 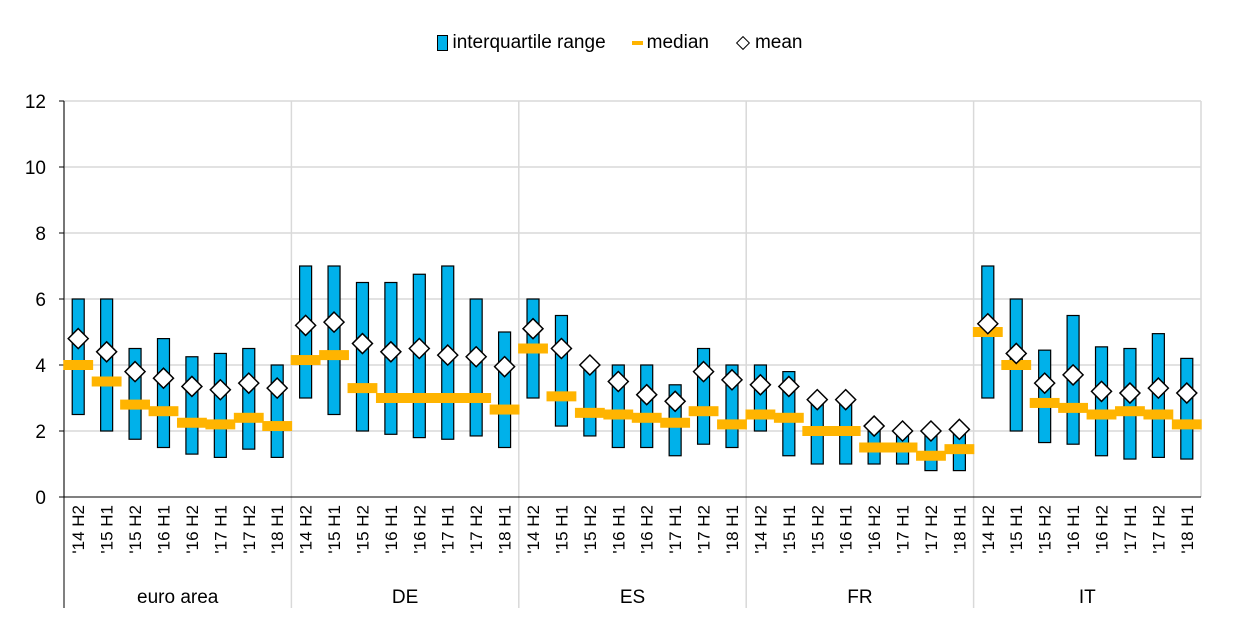 I want to click on y-tick-label: 4, so click(x=40, y=366).